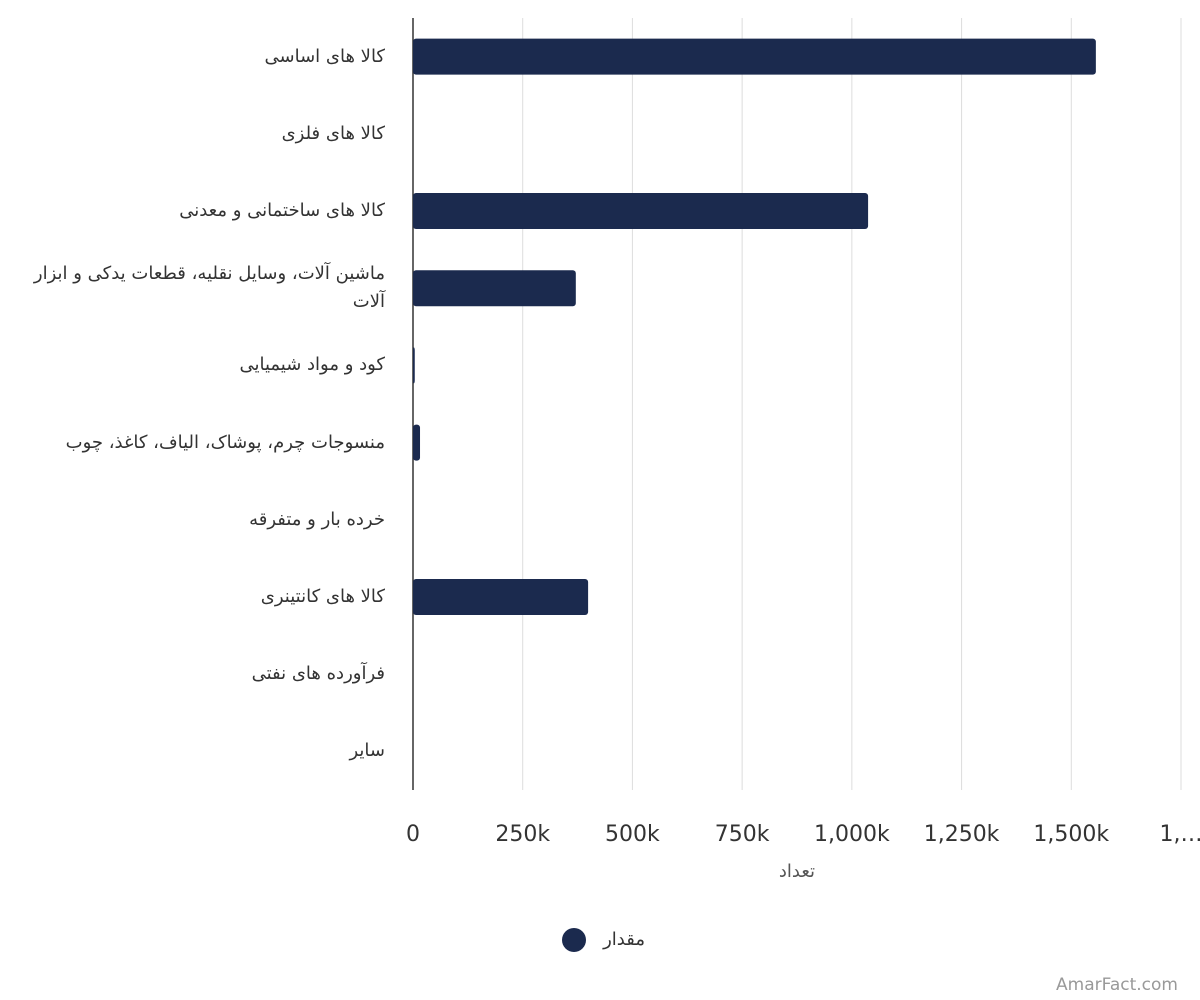 Image resolution: width=1200 pixels, height=1000 pixels. Describe the element at coordinates (522, 834) in the screenshot. I see `x-tick-label: 250k` at that location.